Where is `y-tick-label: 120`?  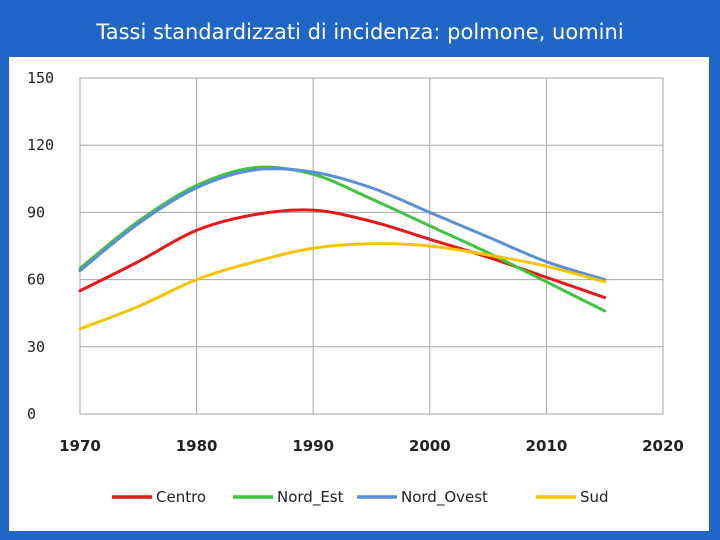 y-tick-label: 120 is located at coordinates (40, 145).